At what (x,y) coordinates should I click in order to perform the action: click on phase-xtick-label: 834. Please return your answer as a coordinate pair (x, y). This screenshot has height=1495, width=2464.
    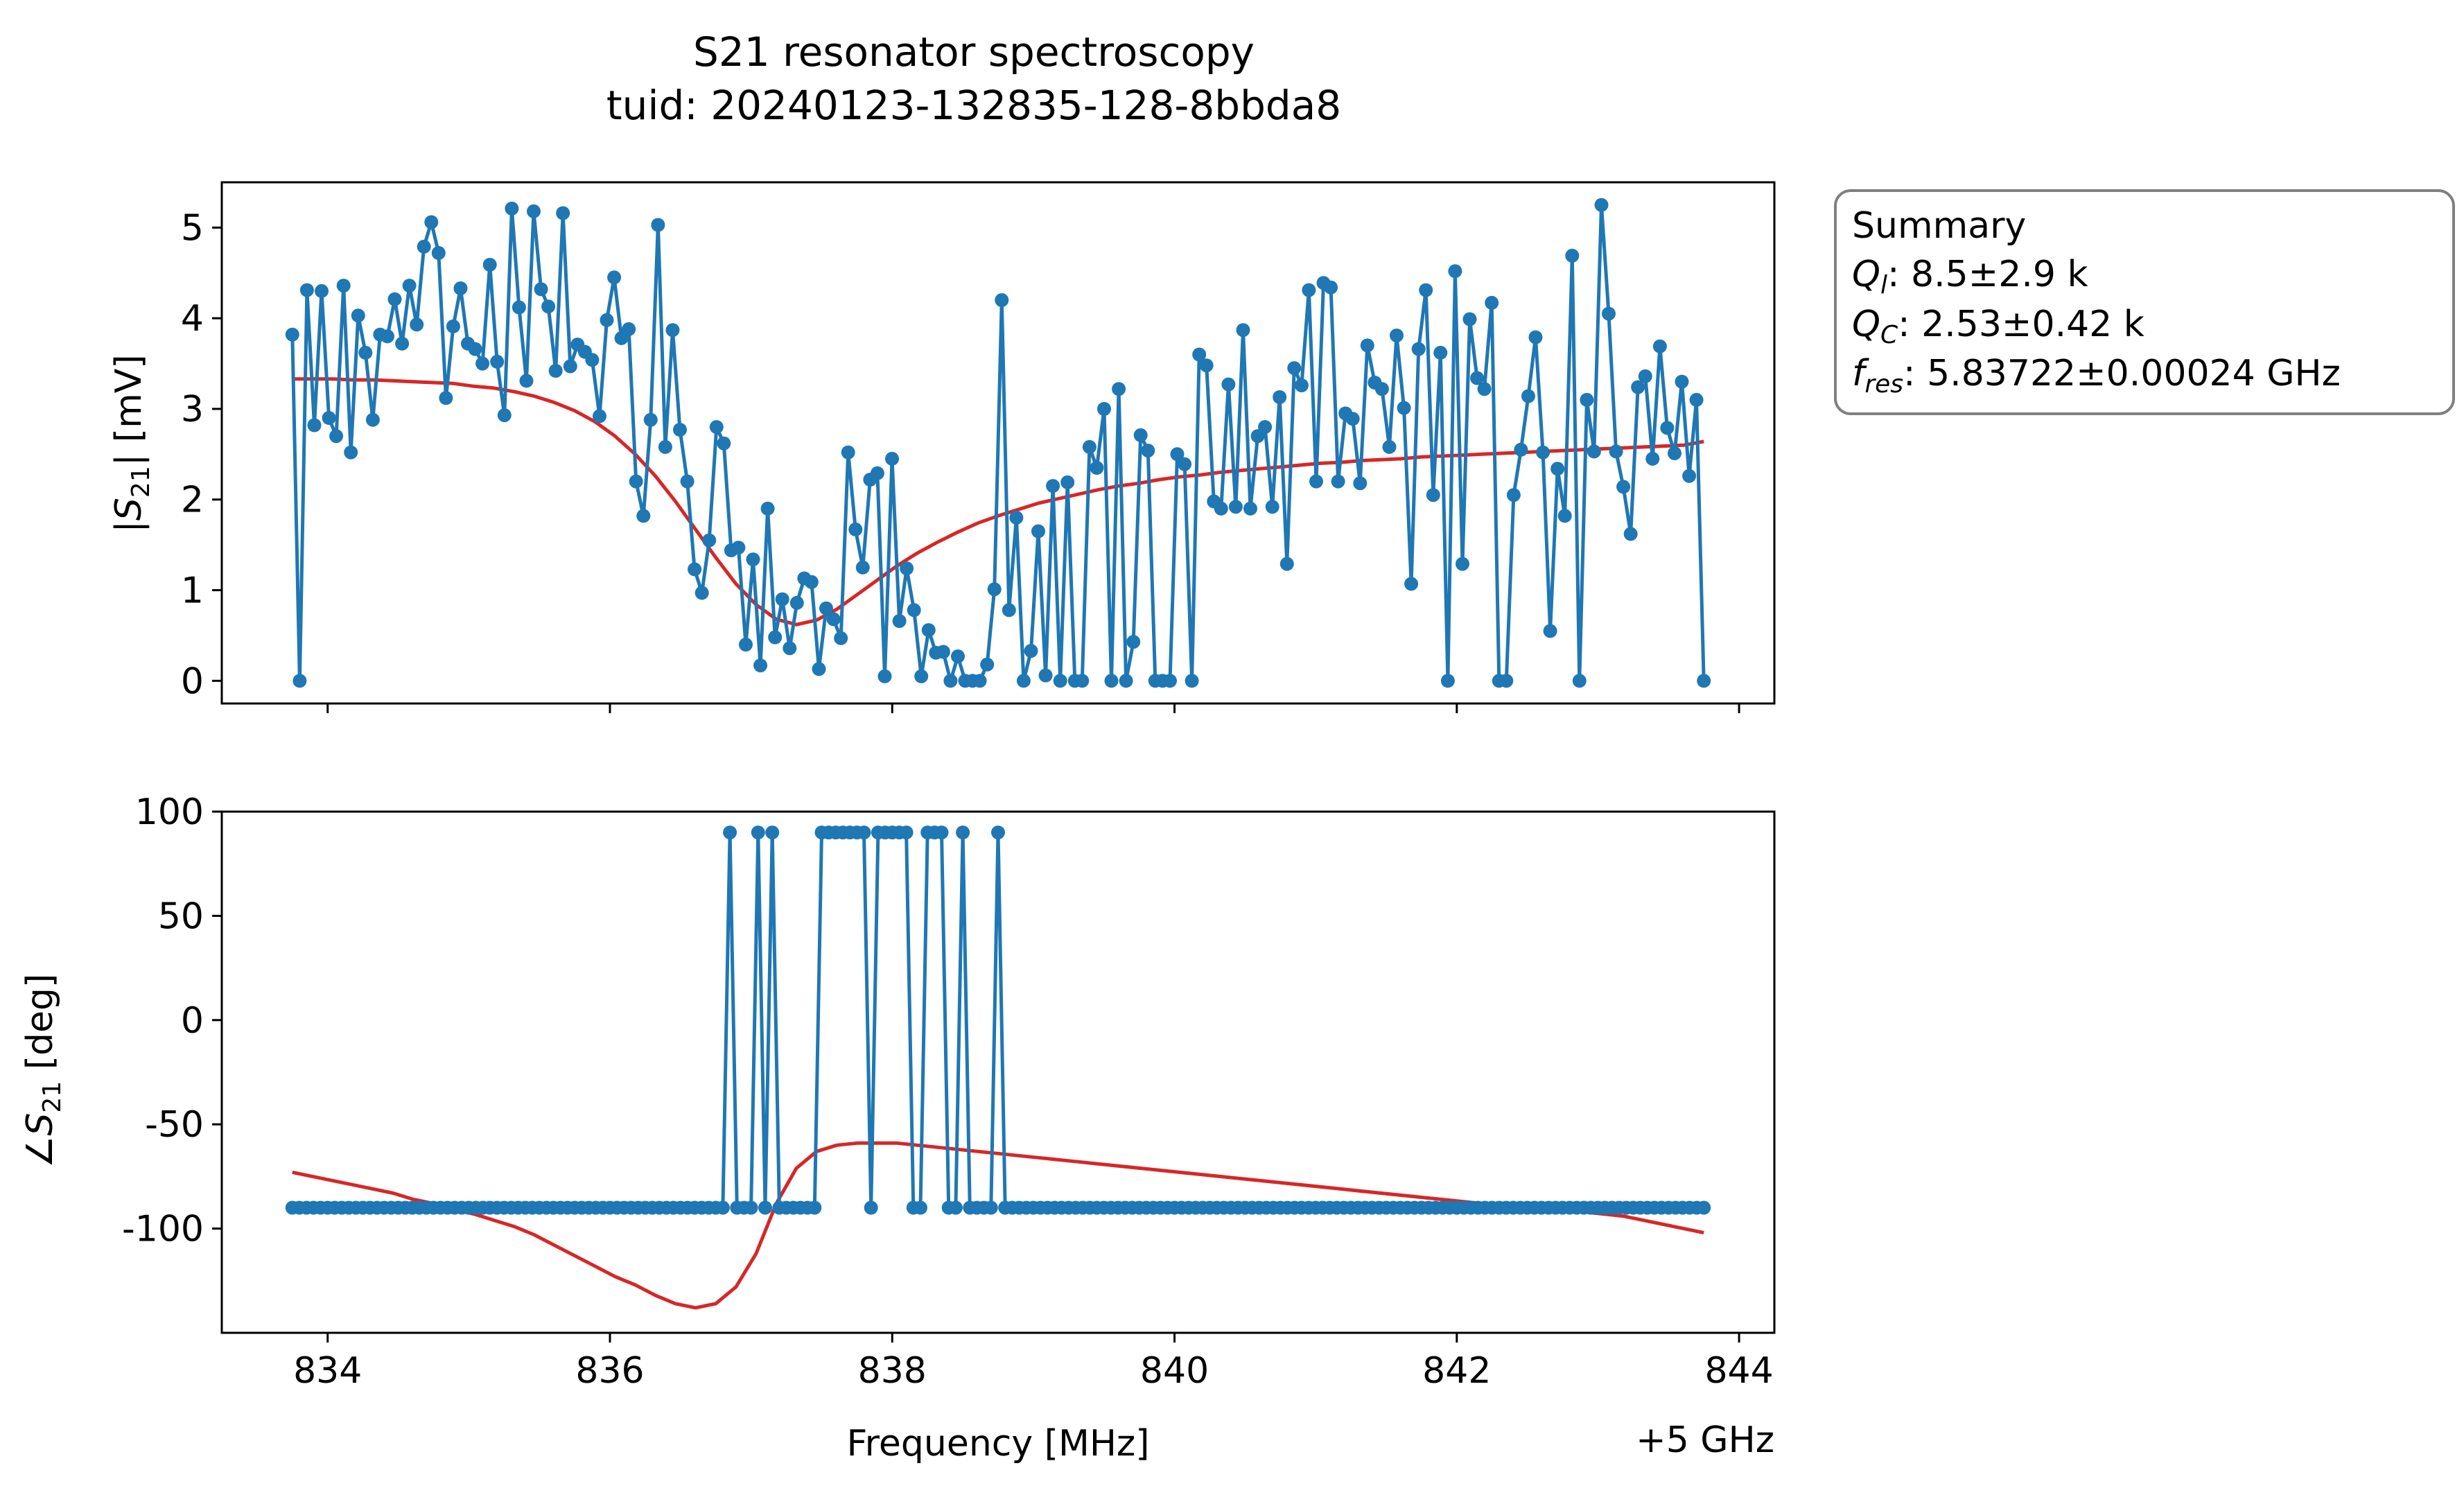
    Looking at the image, I should click on (328, 1371).